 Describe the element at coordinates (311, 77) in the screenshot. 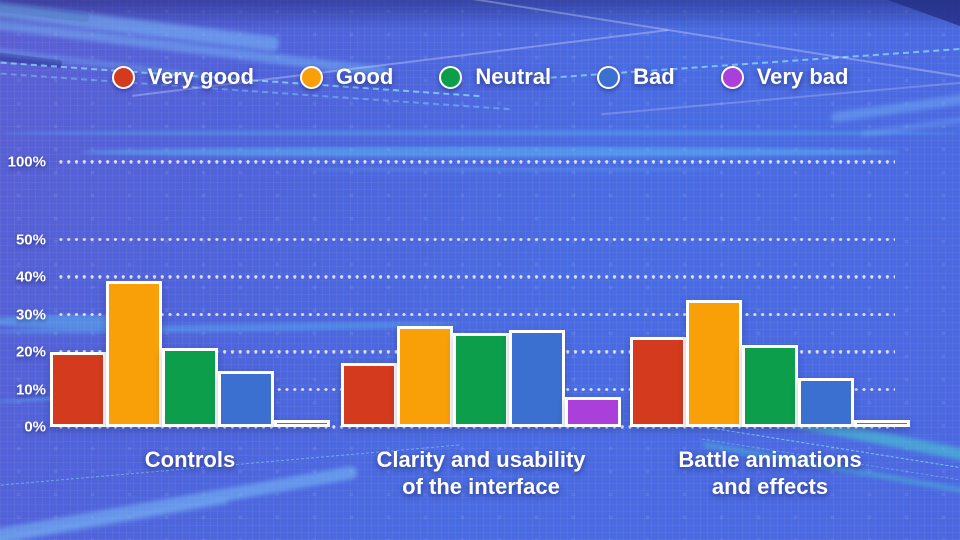

I see `legend-swatch-good` at that location.